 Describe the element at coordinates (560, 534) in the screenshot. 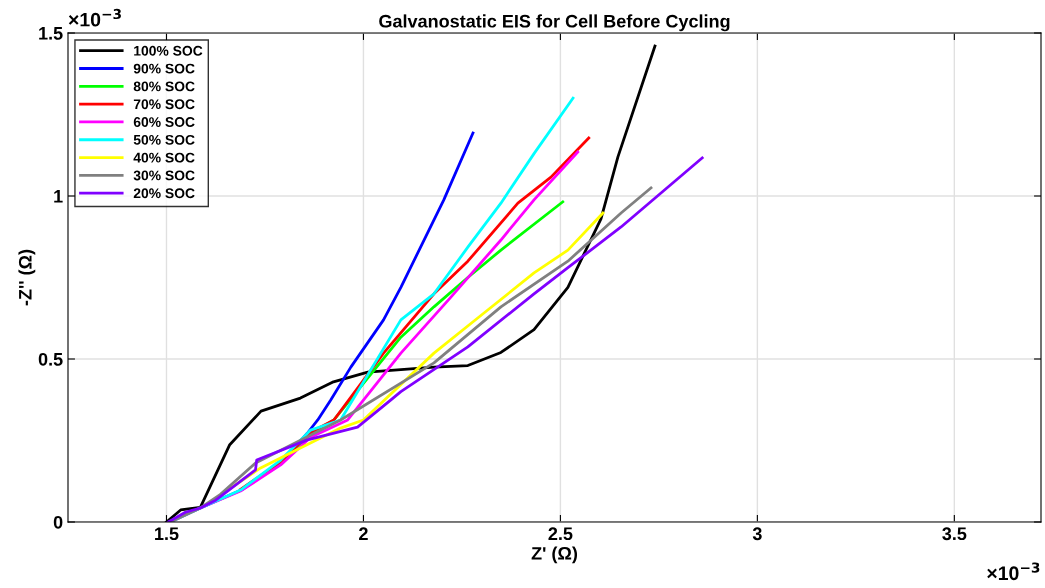

I see `x-tick-label: 2.5` at that location.